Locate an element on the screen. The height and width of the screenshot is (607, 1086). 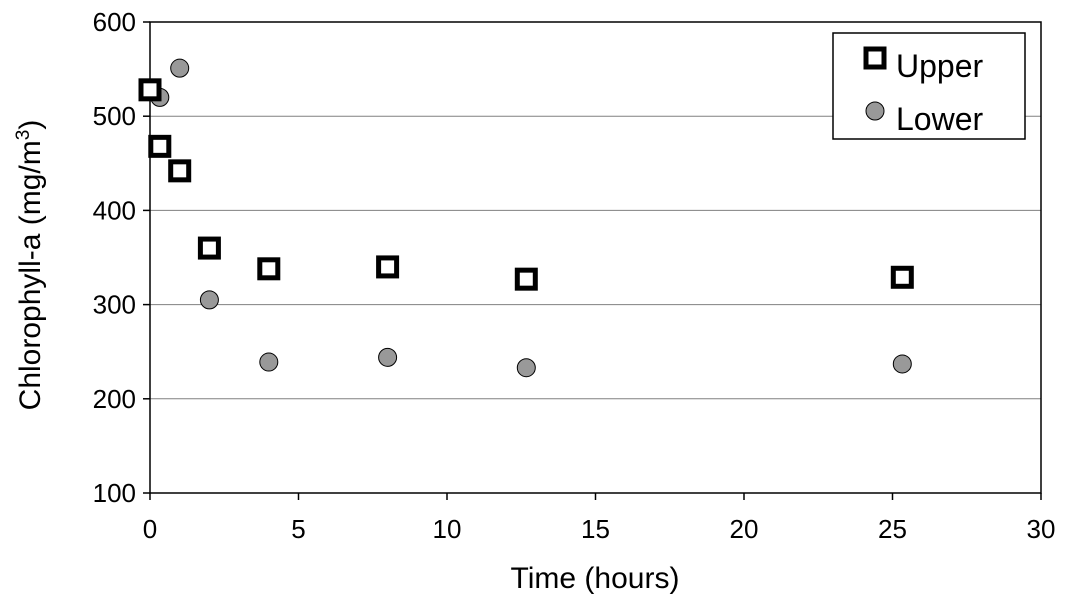
y-tick-label: 500 is located at coordinates (114, 116).